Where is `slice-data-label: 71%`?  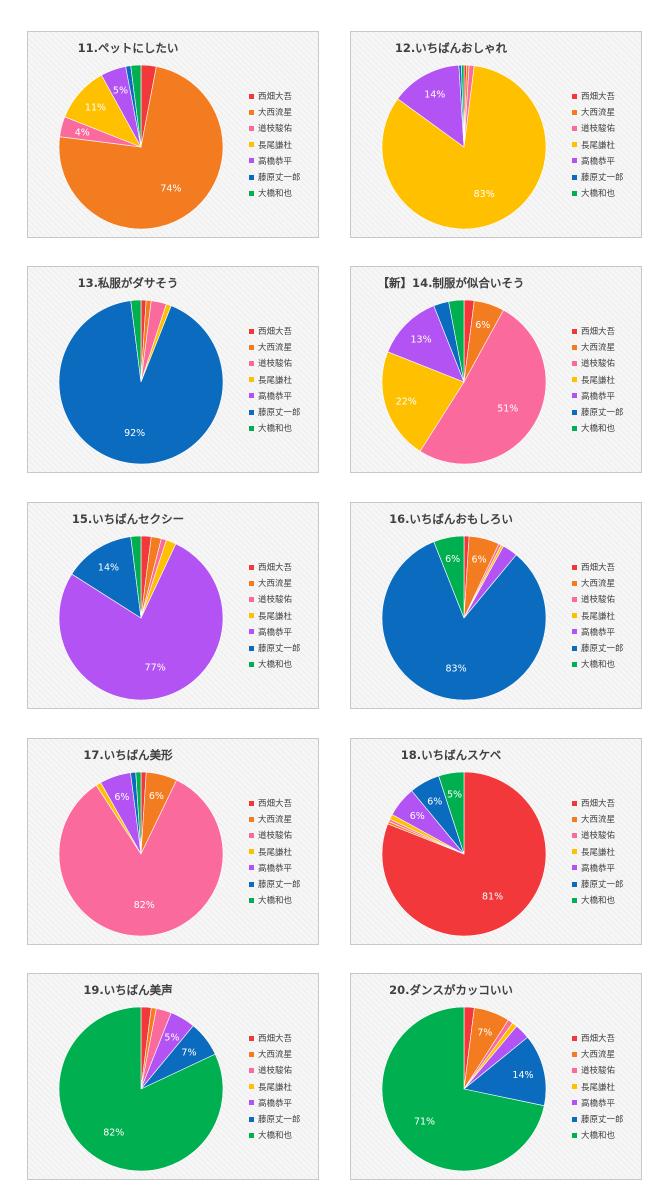 slice-data-label: 71% is located at coordinates (424, 1122).